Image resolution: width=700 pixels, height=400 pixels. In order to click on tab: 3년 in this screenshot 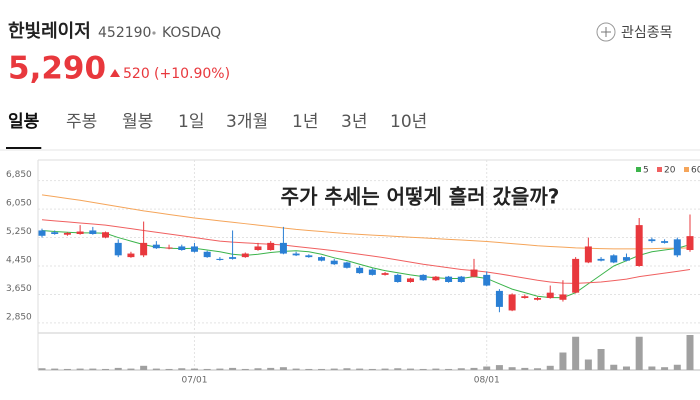, I will do `click(354, 122)`.